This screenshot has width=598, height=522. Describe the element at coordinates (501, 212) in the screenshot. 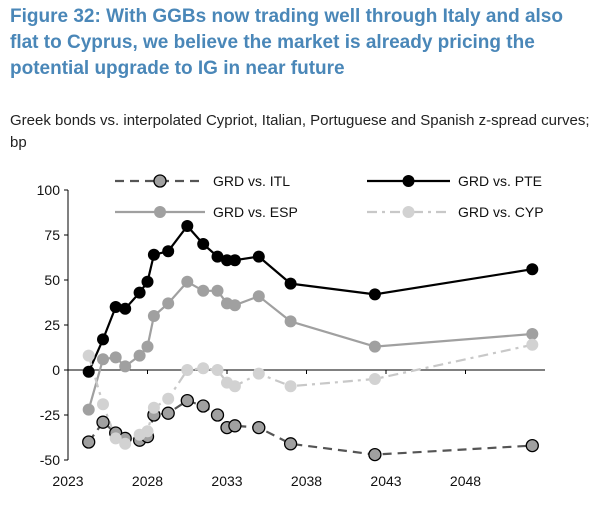

I see `legend-label: GRD vs. CYP` at that location.